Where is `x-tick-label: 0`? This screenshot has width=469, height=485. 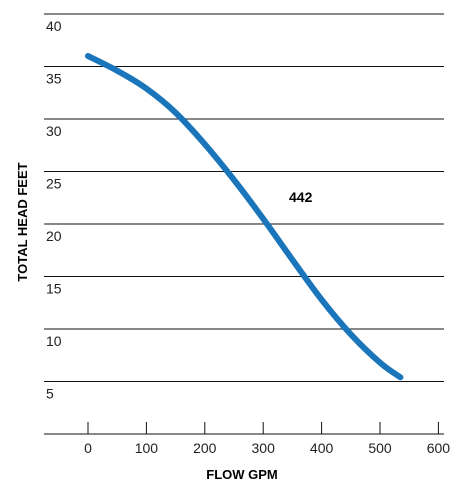 x-tick-label: 0 is located at coordinates (88, 448).